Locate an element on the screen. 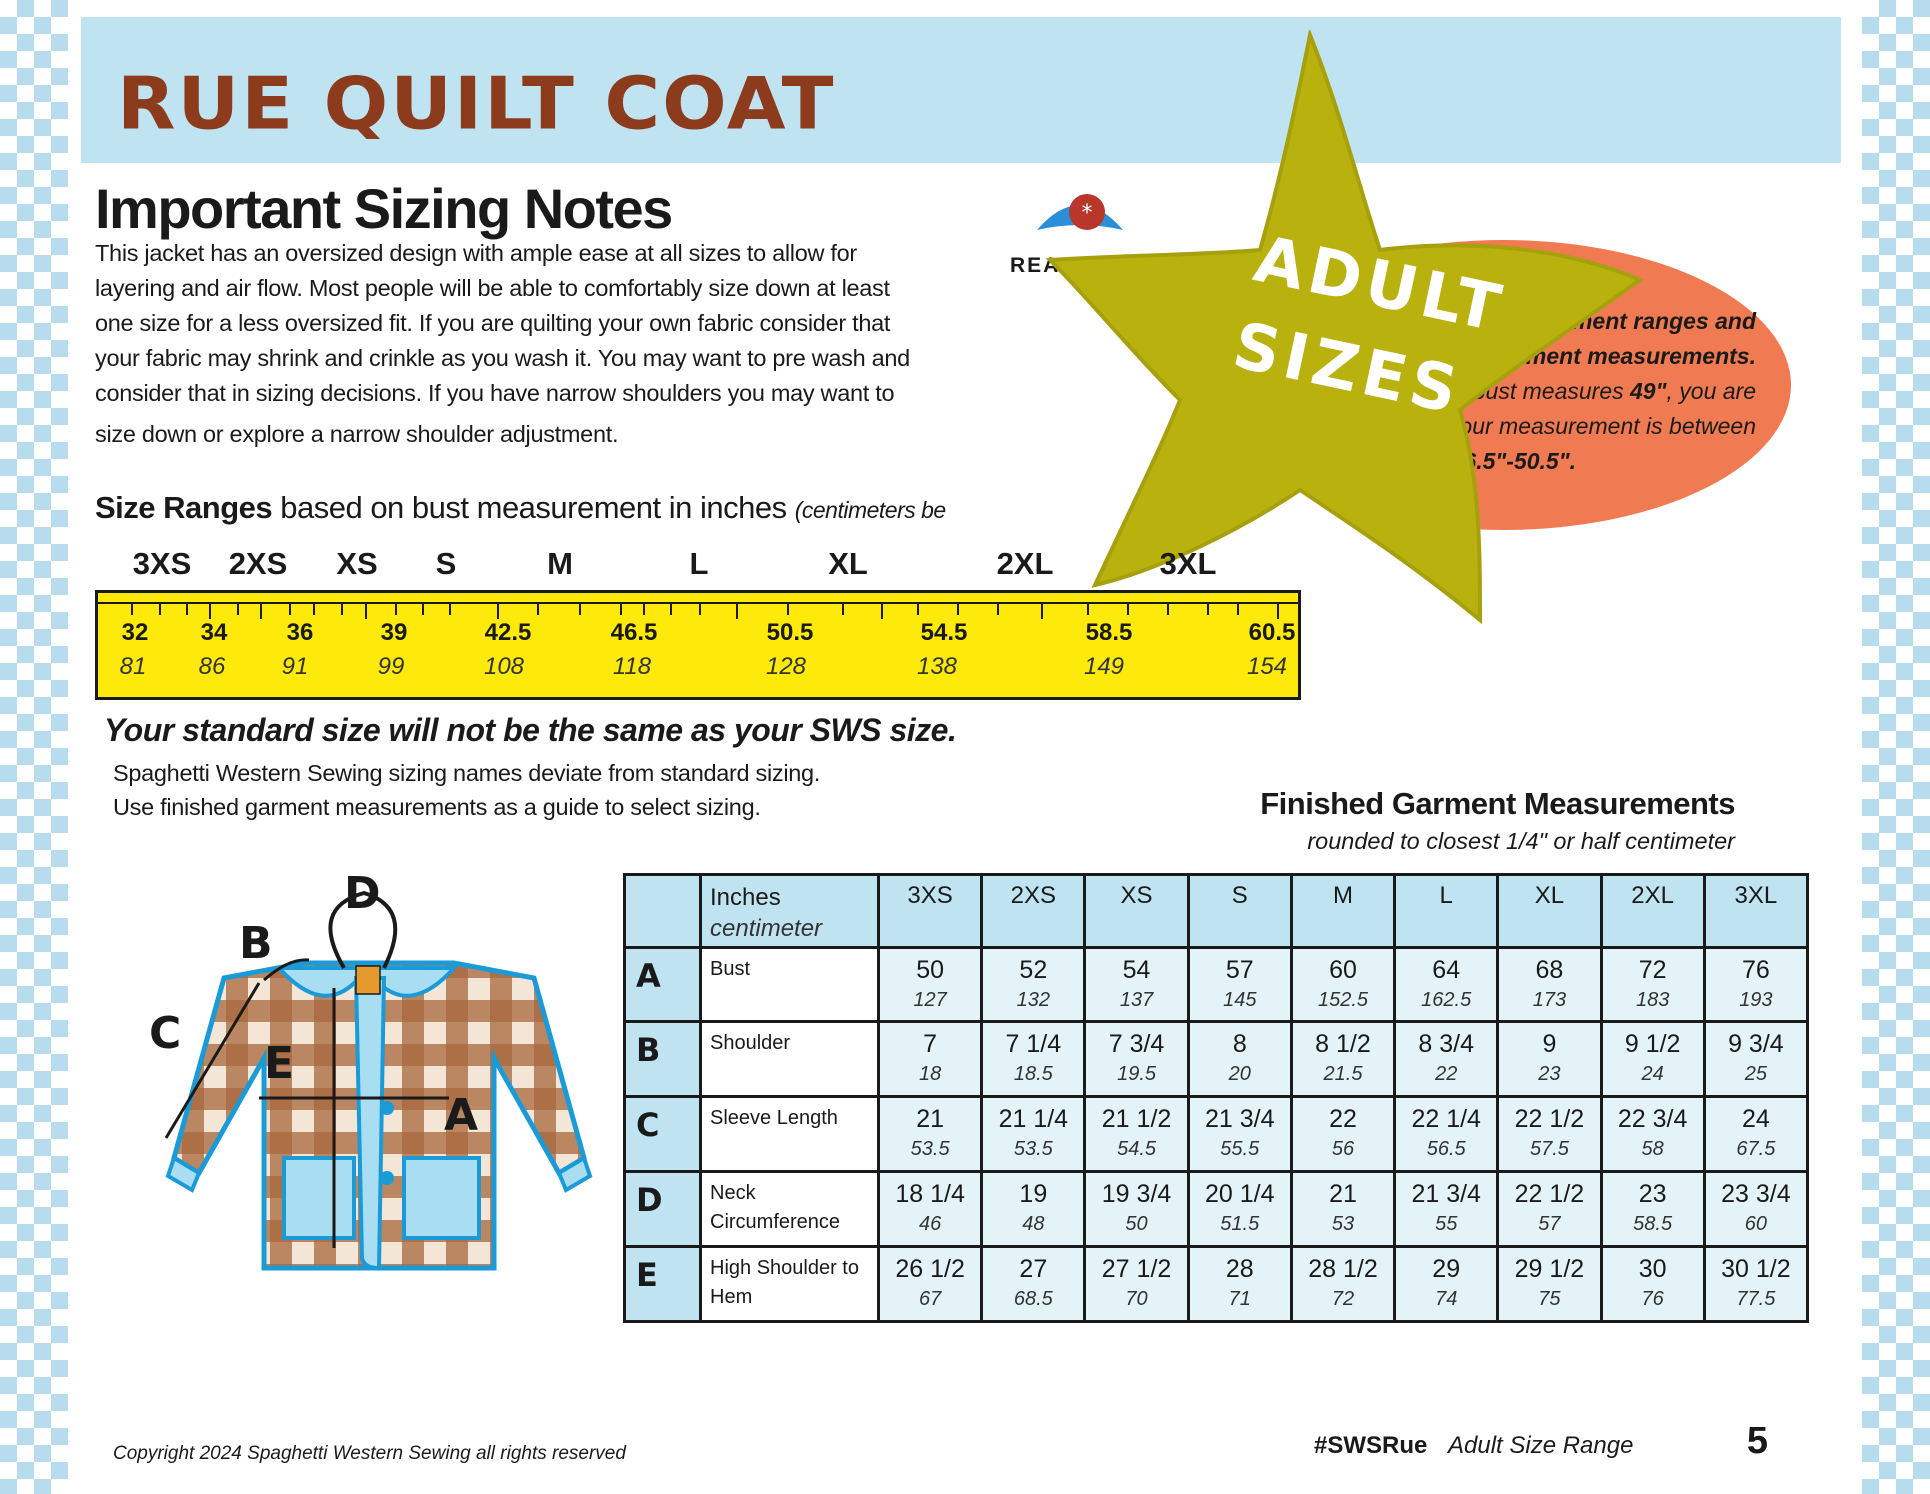 The height and width of the screenshot is (1494, 1930). table-cell: 7 1/4 18.5 is located at coordinates (1033, 1059).